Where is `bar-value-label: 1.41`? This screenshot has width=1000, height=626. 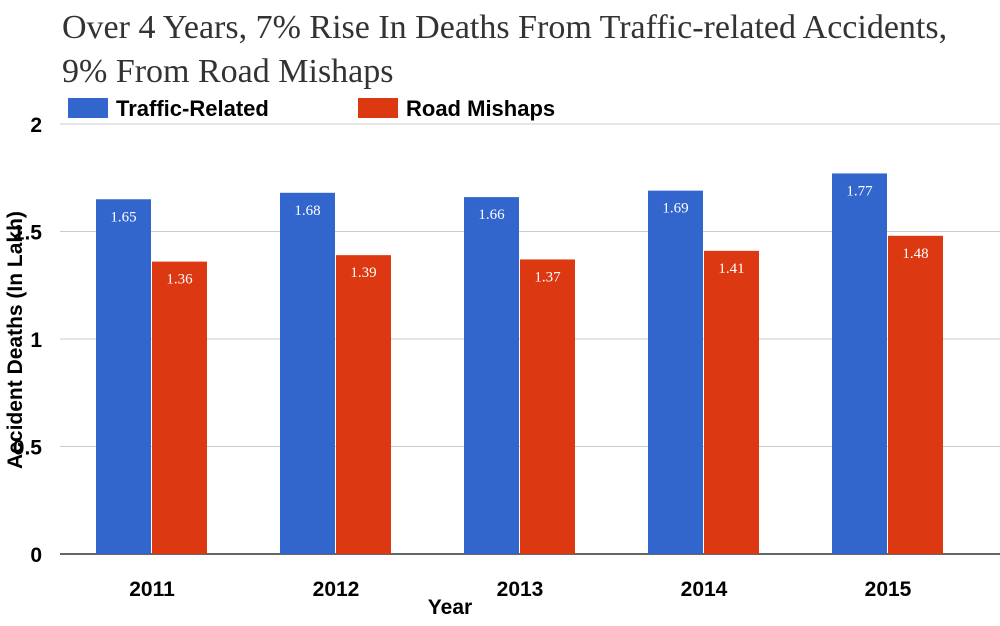
bar-value-label: 1.41 is located at coordinates (731, 269).